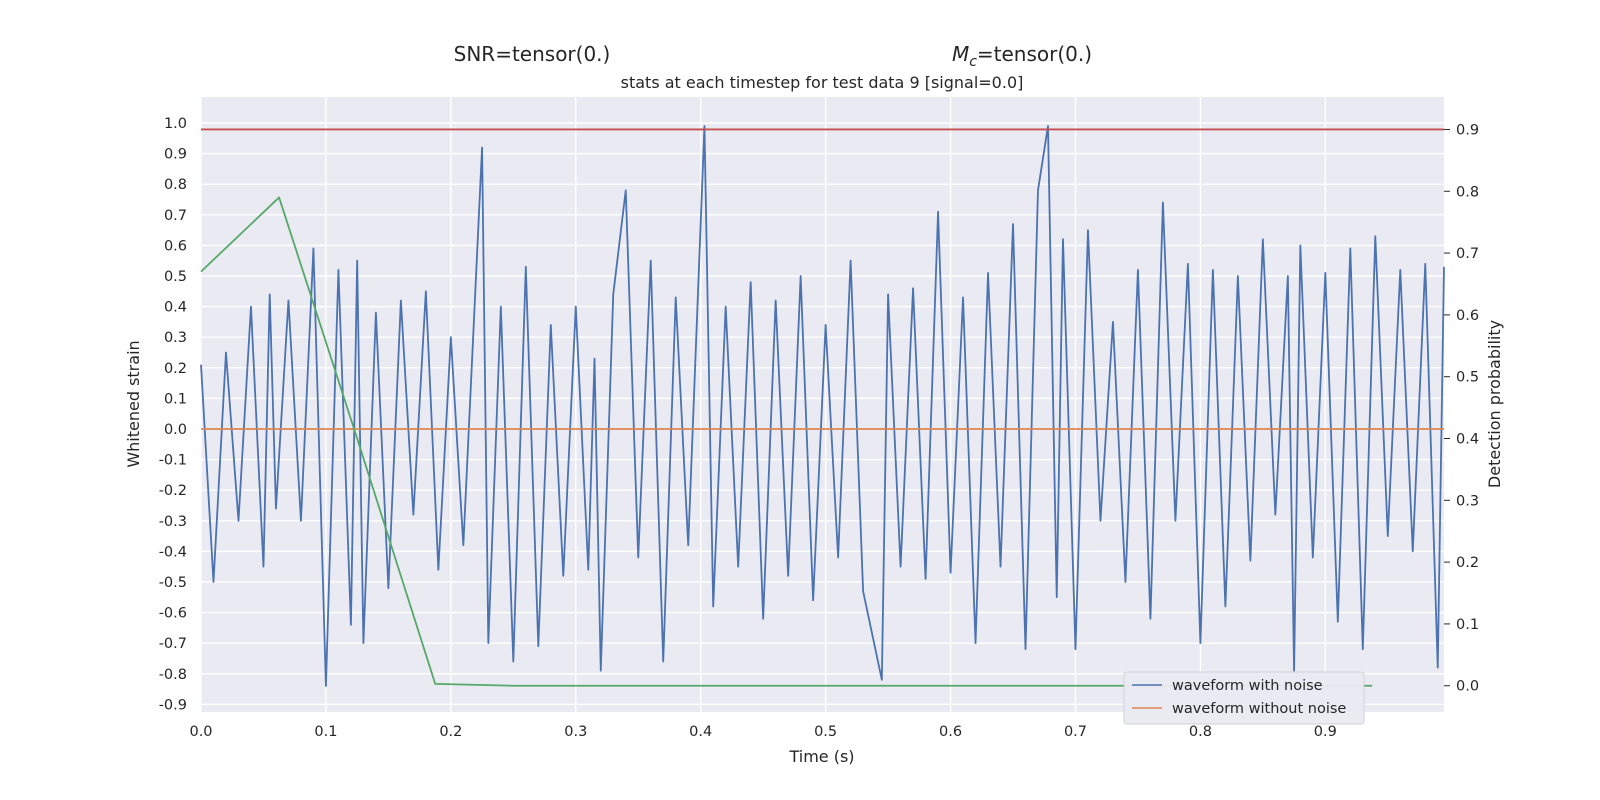 The height and width of the screenshot is (800, 1600). I want to click on y-tick-label: 0.0, so click(175, 430).